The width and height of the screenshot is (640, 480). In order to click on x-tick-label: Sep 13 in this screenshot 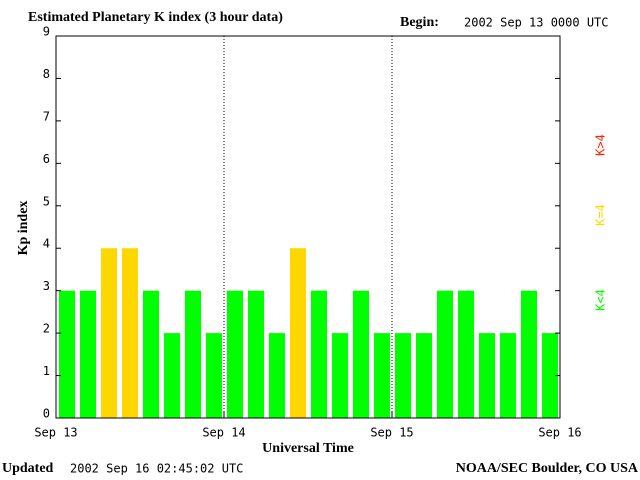, I will do `click(55, 433)`.